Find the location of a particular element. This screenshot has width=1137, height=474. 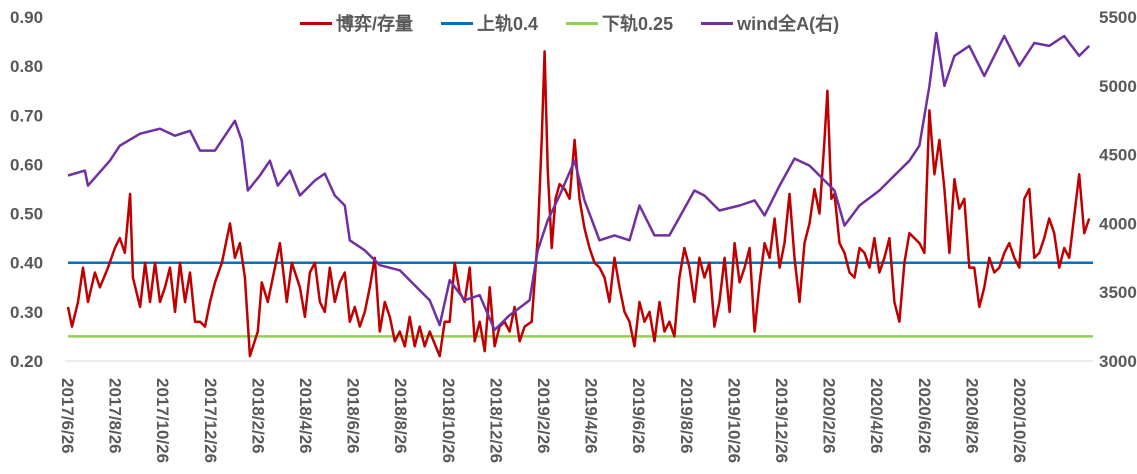

x-tick-label: 2019/8/26 is located at coordinates (686, 416).